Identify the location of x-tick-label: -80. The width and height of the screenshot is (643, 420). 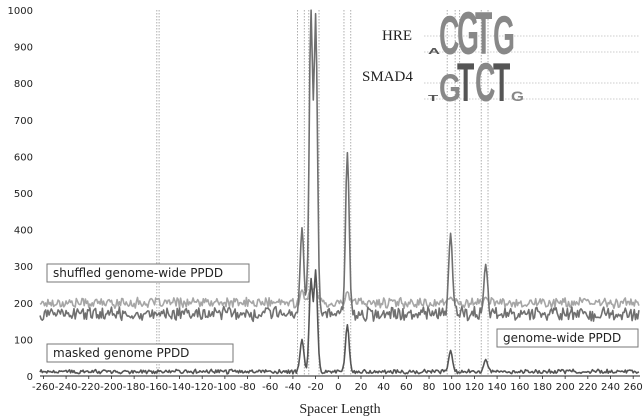
(247, 387).